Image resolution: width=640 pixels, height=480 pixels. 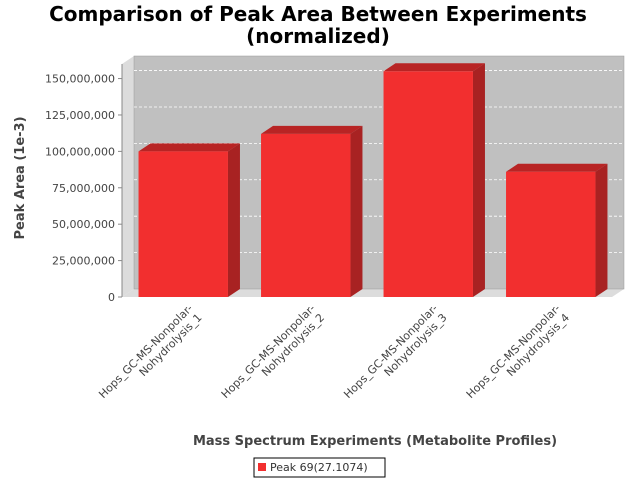 I want to click on y-tick-label: 100,000,000, so click(x=80, y=151).